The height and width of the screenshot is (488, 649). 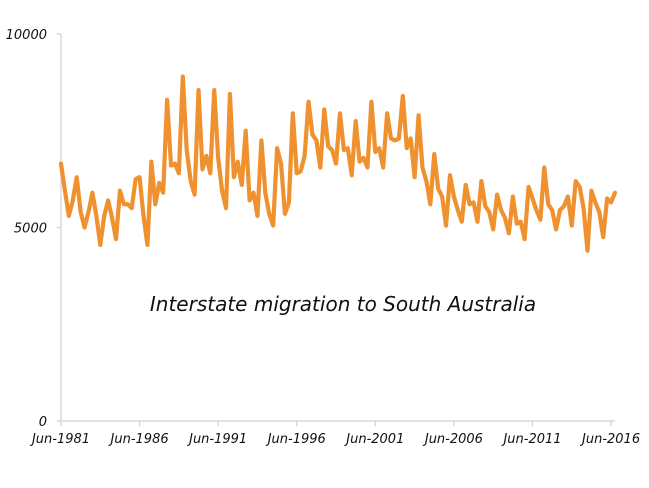 I want to click on x-tick-label: Jun-2016, so click(x=609, y=439).